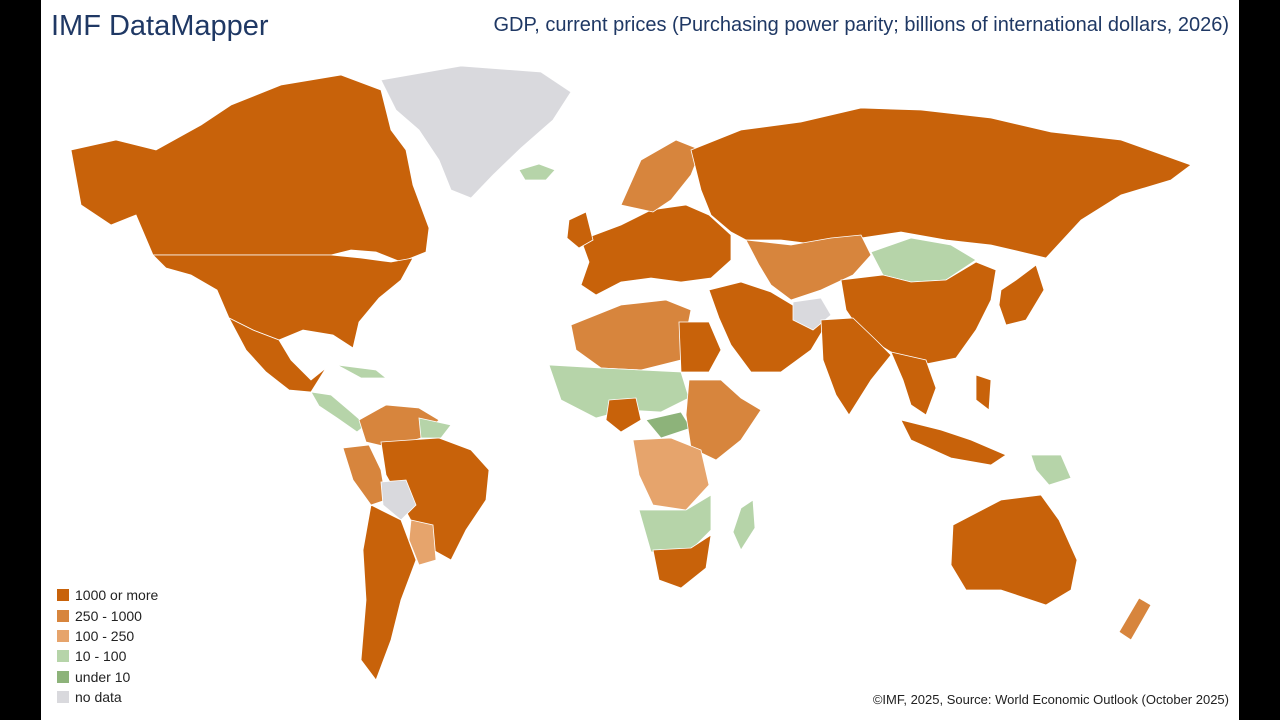 The width and height of the screenshot is (1280, 720). Describe the element at coordinates (476, 132) in the screenshot. I see `region-greenland` at that location.